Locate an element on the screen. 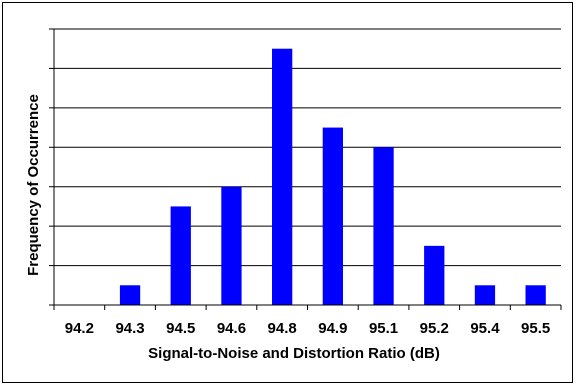 The height and width of the screenshot is (387, 577). x-tick-label: 95.1 is located at coordinates (383, 328).